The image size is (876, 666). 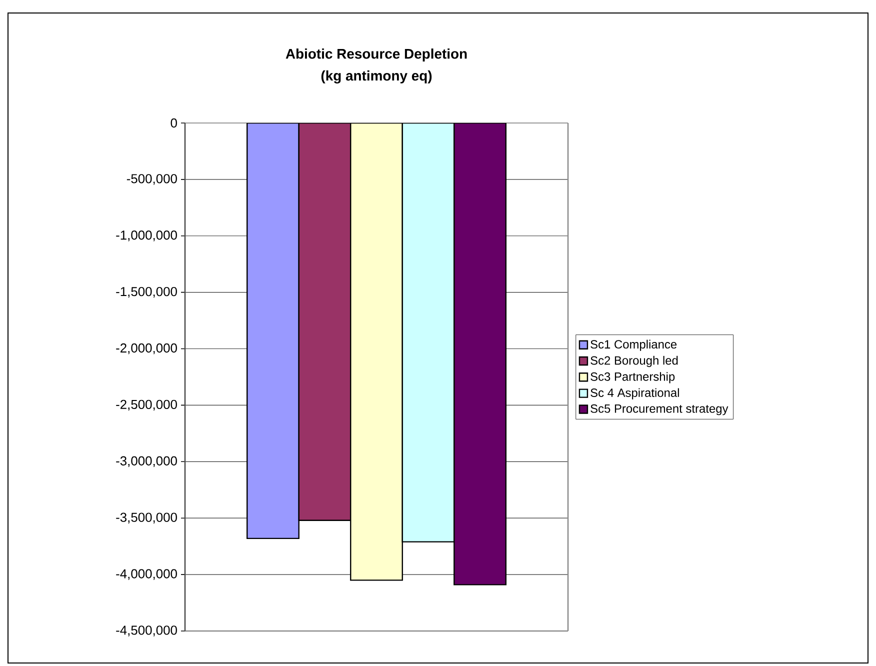 I want to click on y-tick-label: 0, so click(x=173, y=123).